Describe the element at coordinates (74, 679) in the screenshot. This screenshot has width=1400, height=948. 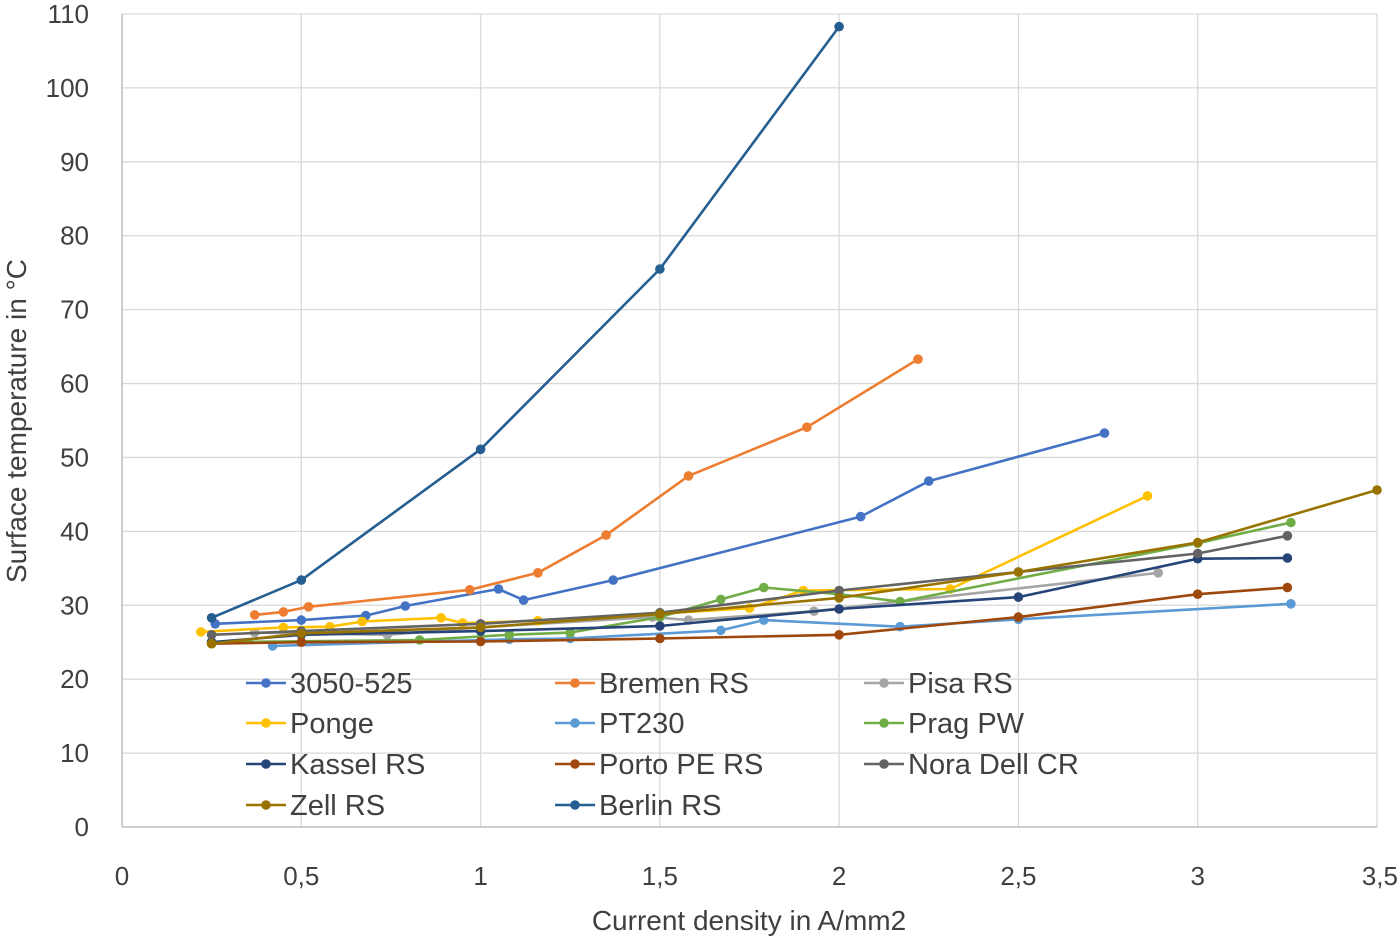
I see `y-tick-label: 20` at that location.